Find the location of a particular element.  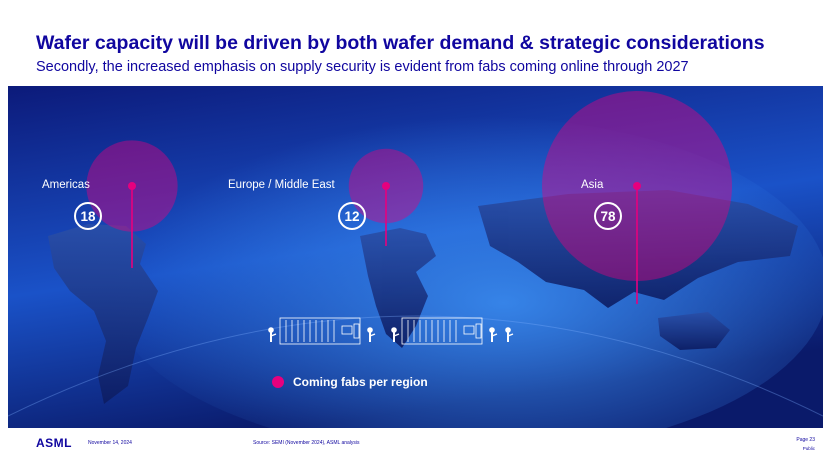

footer-classification: Public is located at coordinates (808, 448).